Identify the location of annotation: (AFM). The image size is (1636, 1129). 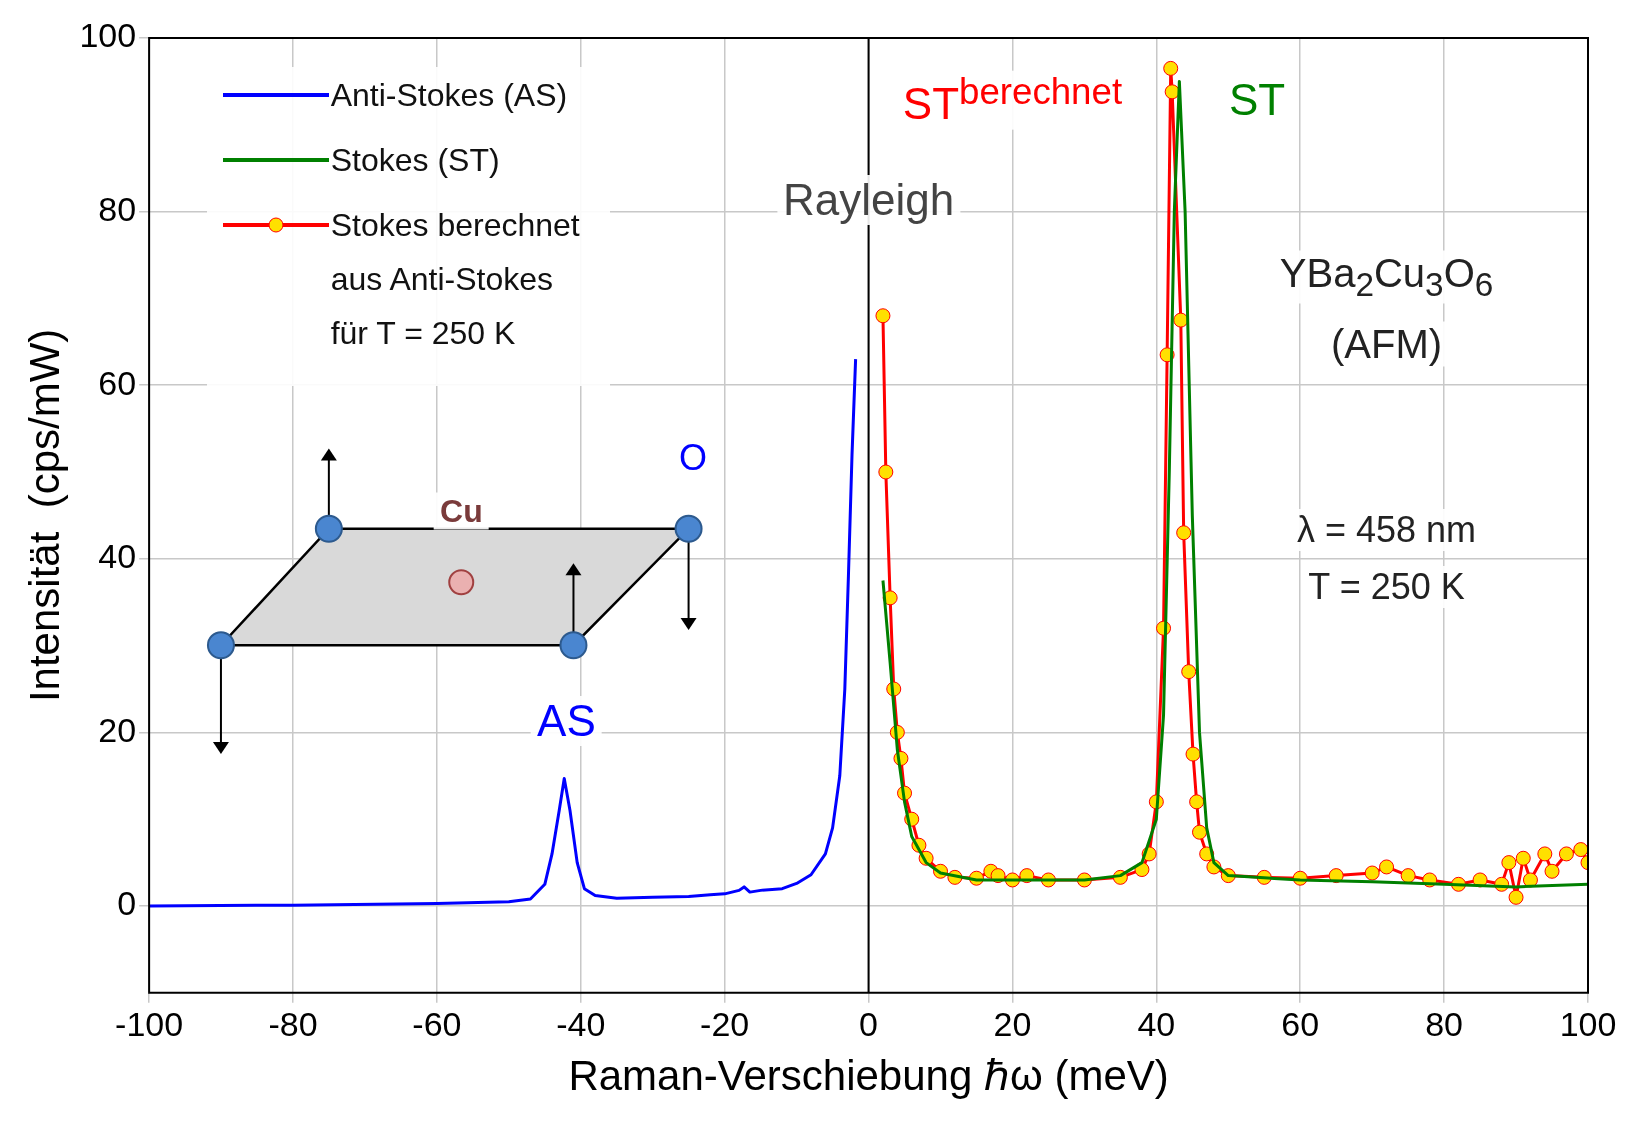
(1387, 344).